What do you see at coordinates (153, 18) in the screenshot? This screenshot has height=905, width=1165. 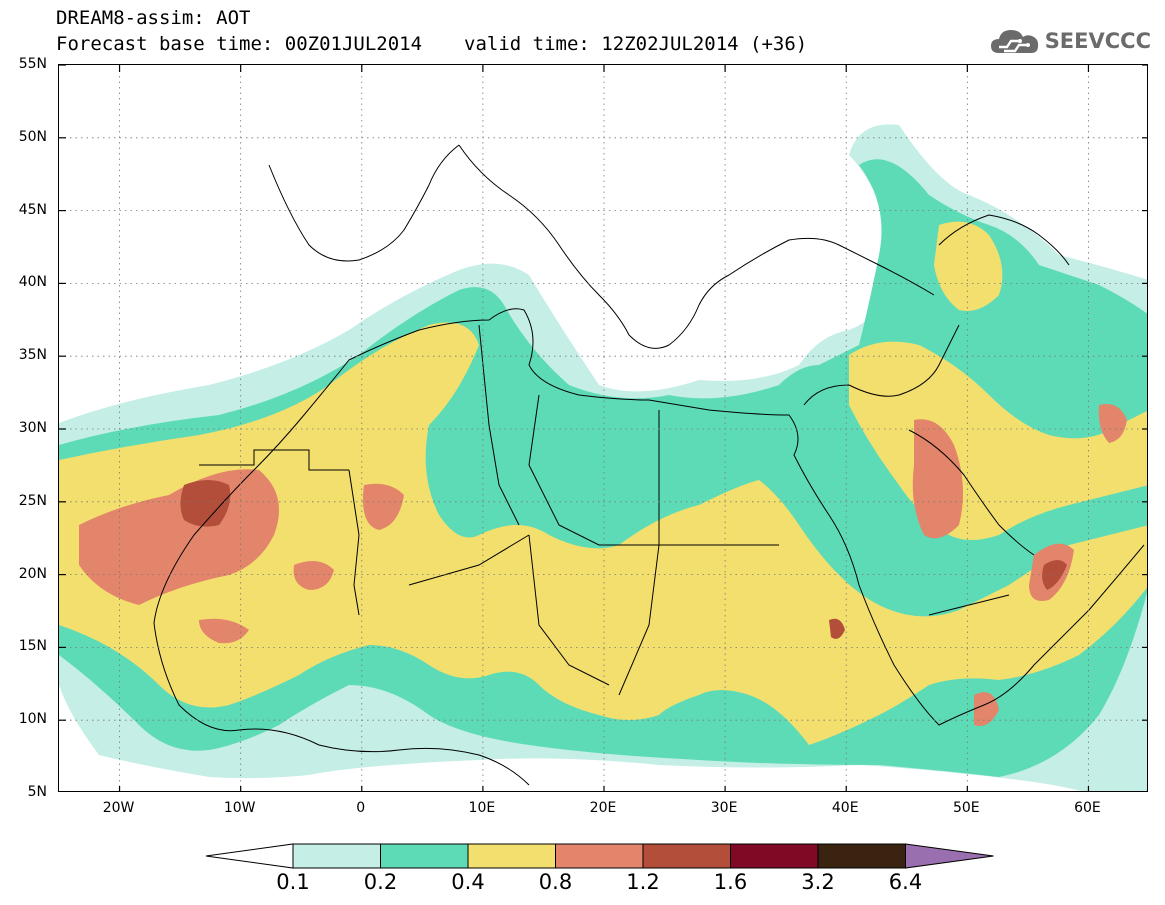 I see `map-title: DREAM8-assim: AOT` at bounding box center [153, 18].